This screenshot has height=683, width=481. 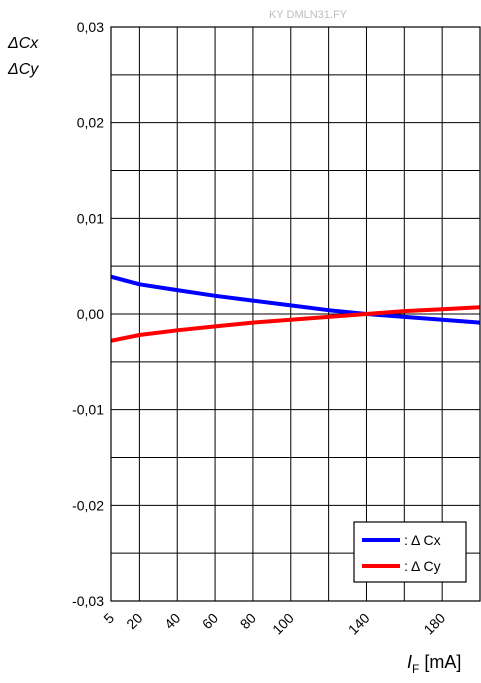 I want to click on series-lines, so click(x=295, y=308).